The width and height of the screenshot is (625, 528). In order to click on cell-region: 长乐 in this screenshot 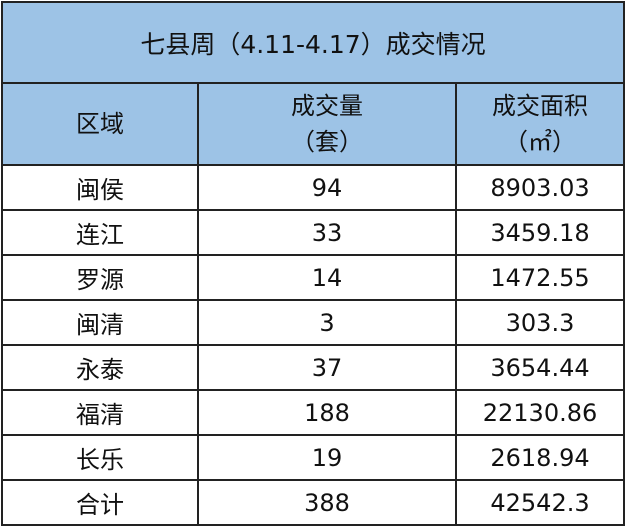, I will do `click(100, 457)`.